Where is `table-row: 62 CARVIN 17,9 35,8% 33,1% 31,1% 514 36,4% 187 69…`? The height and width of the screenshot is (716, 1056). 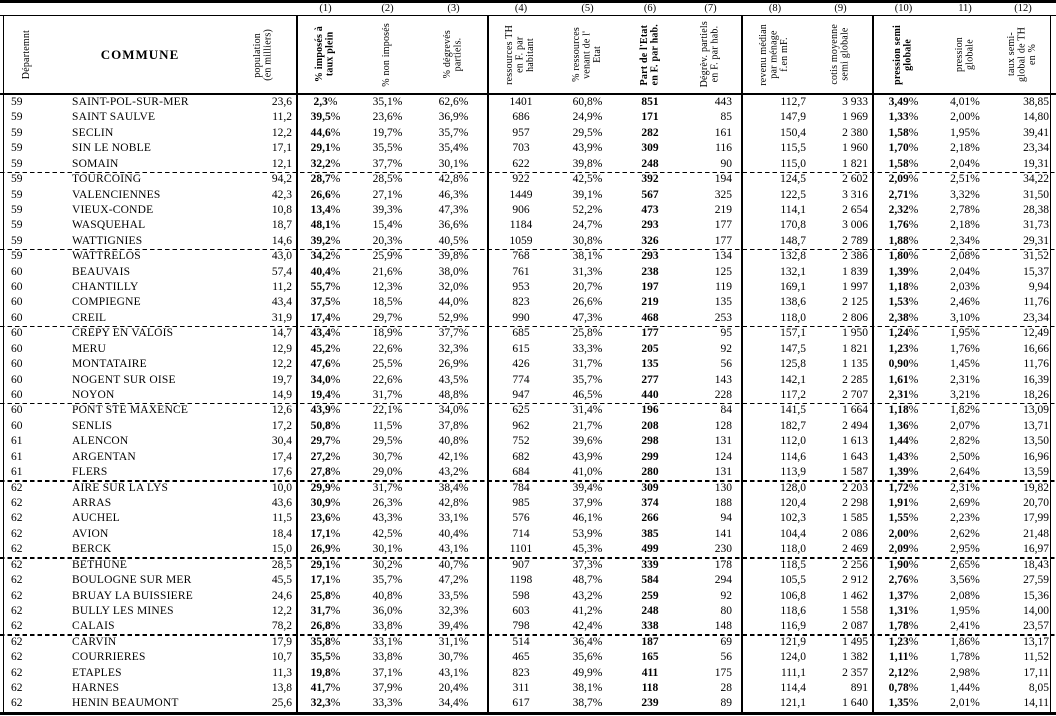
table-row: 62 CARVIN 17,9 35,8% 33,1% 31,1% 514 36,4% 187 69… is located at coordinates (528, 642).